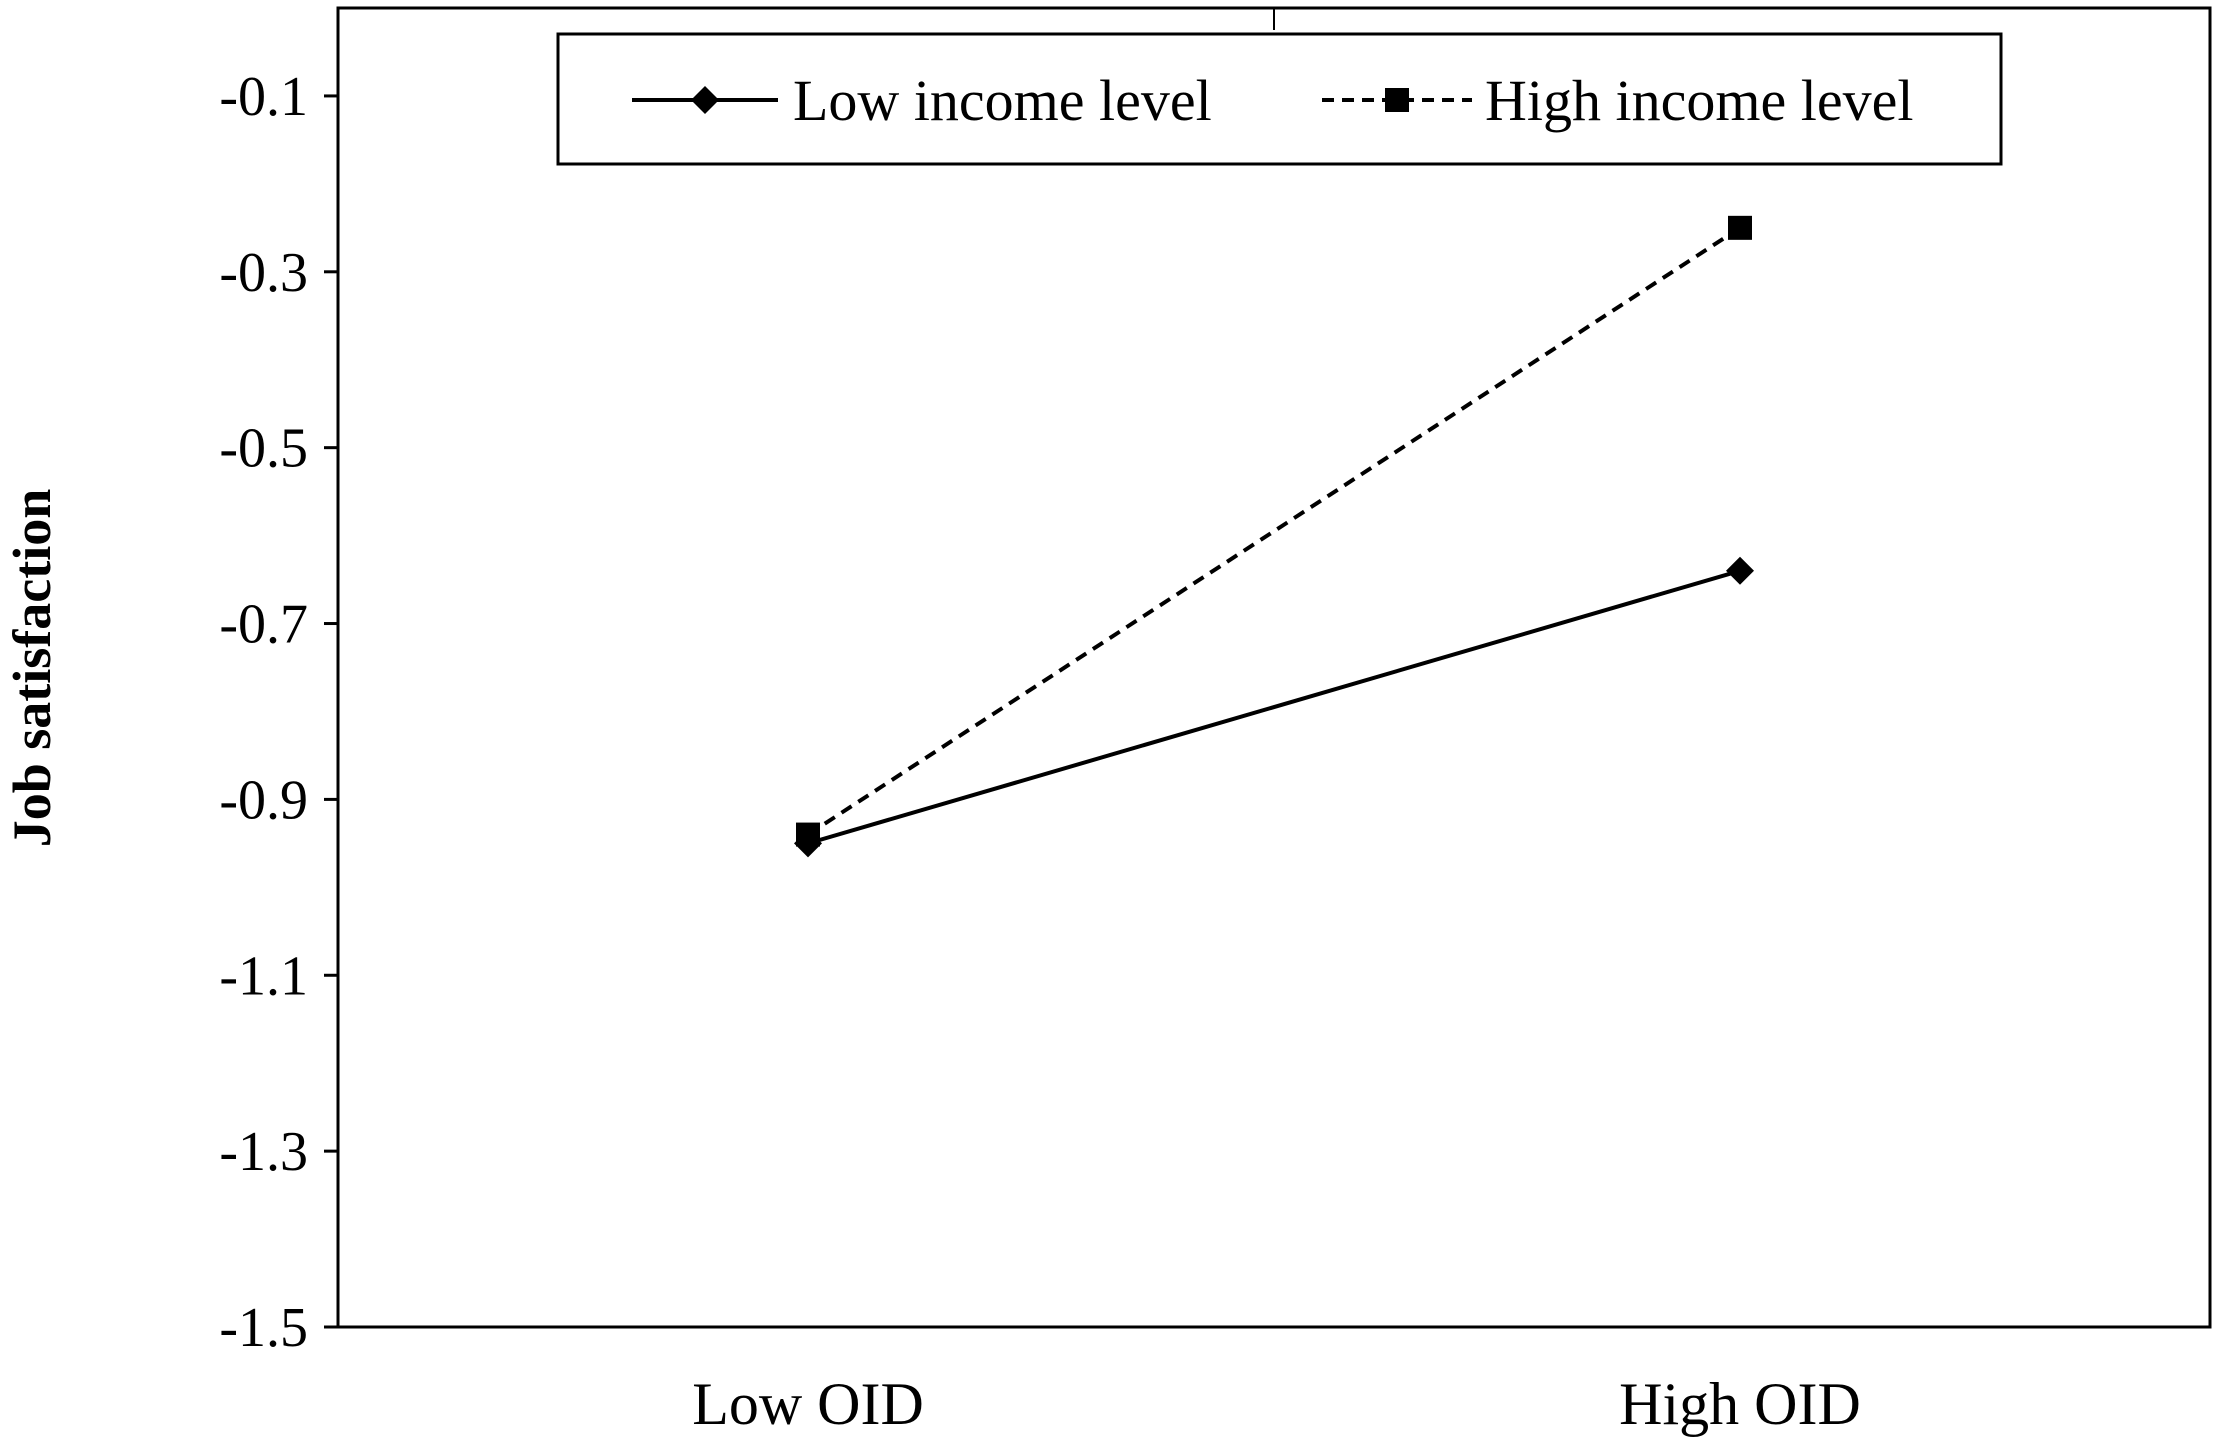 Image resolution: width=2217 pixels, height=1449 pixels. What do you see at coordinates (808, 1404) in the screenshot?
I see `x-tick-label: Low OID` at bounding box center [808, 1404].